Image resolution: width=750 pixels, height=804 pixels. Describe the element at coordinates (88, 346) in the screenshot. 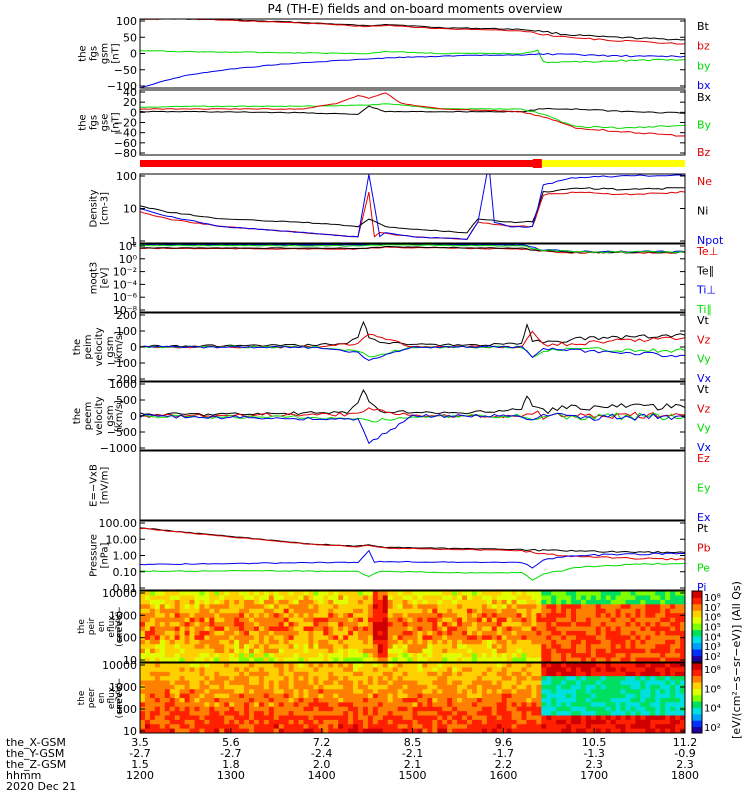

I see `y-axis-label: peim` at that location.